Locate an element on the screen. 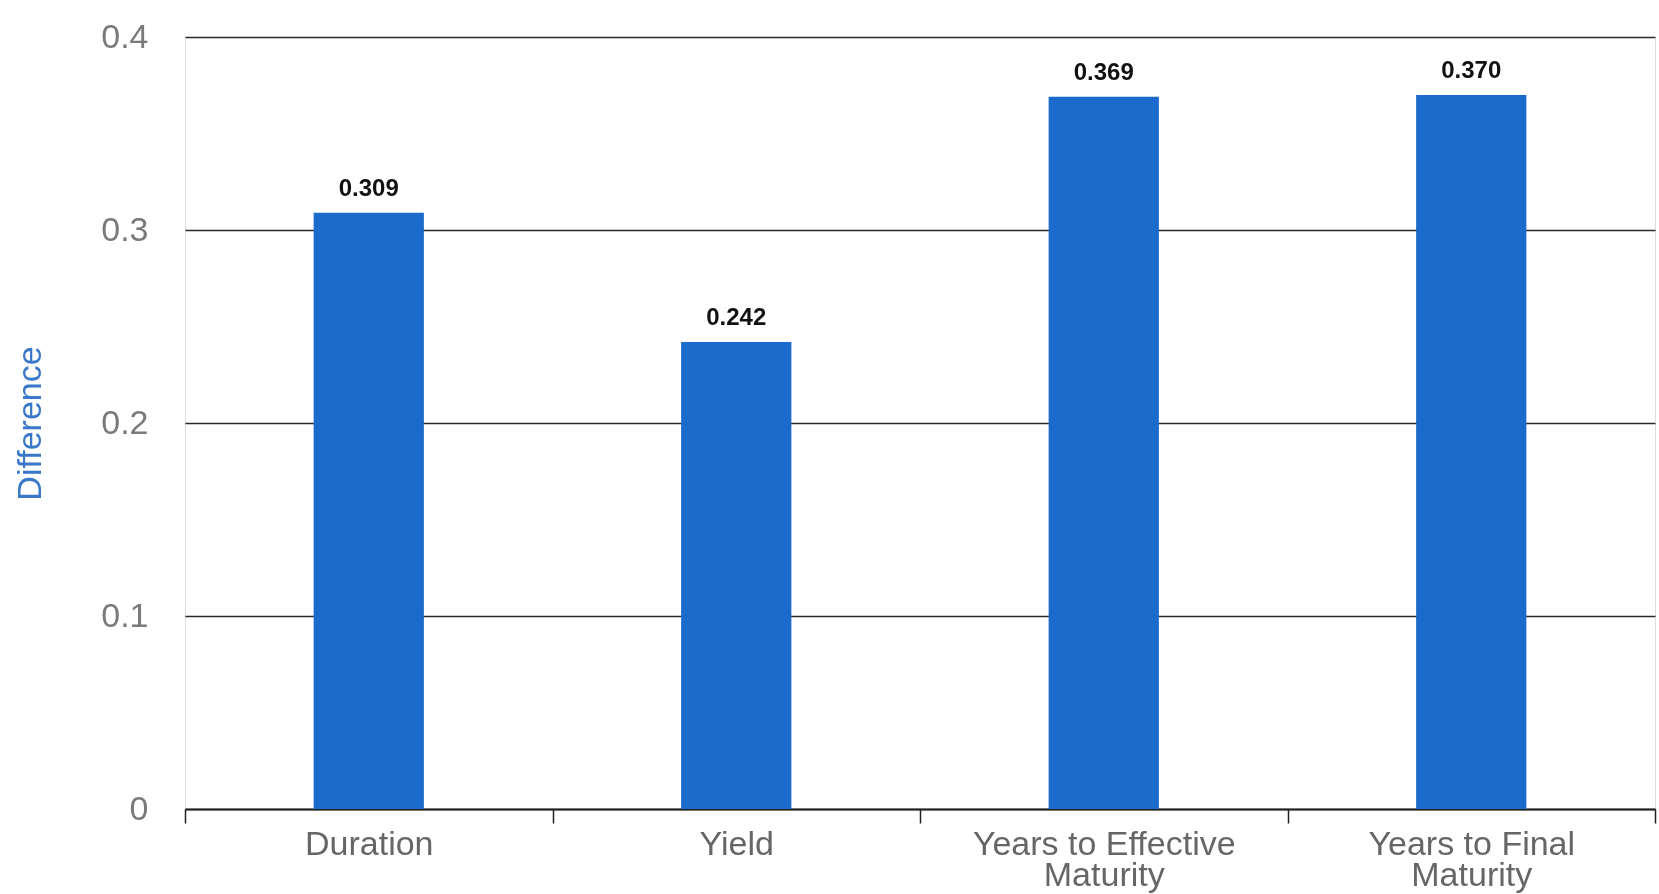  data-label: 0.309 is located at coordinates (368, 187).